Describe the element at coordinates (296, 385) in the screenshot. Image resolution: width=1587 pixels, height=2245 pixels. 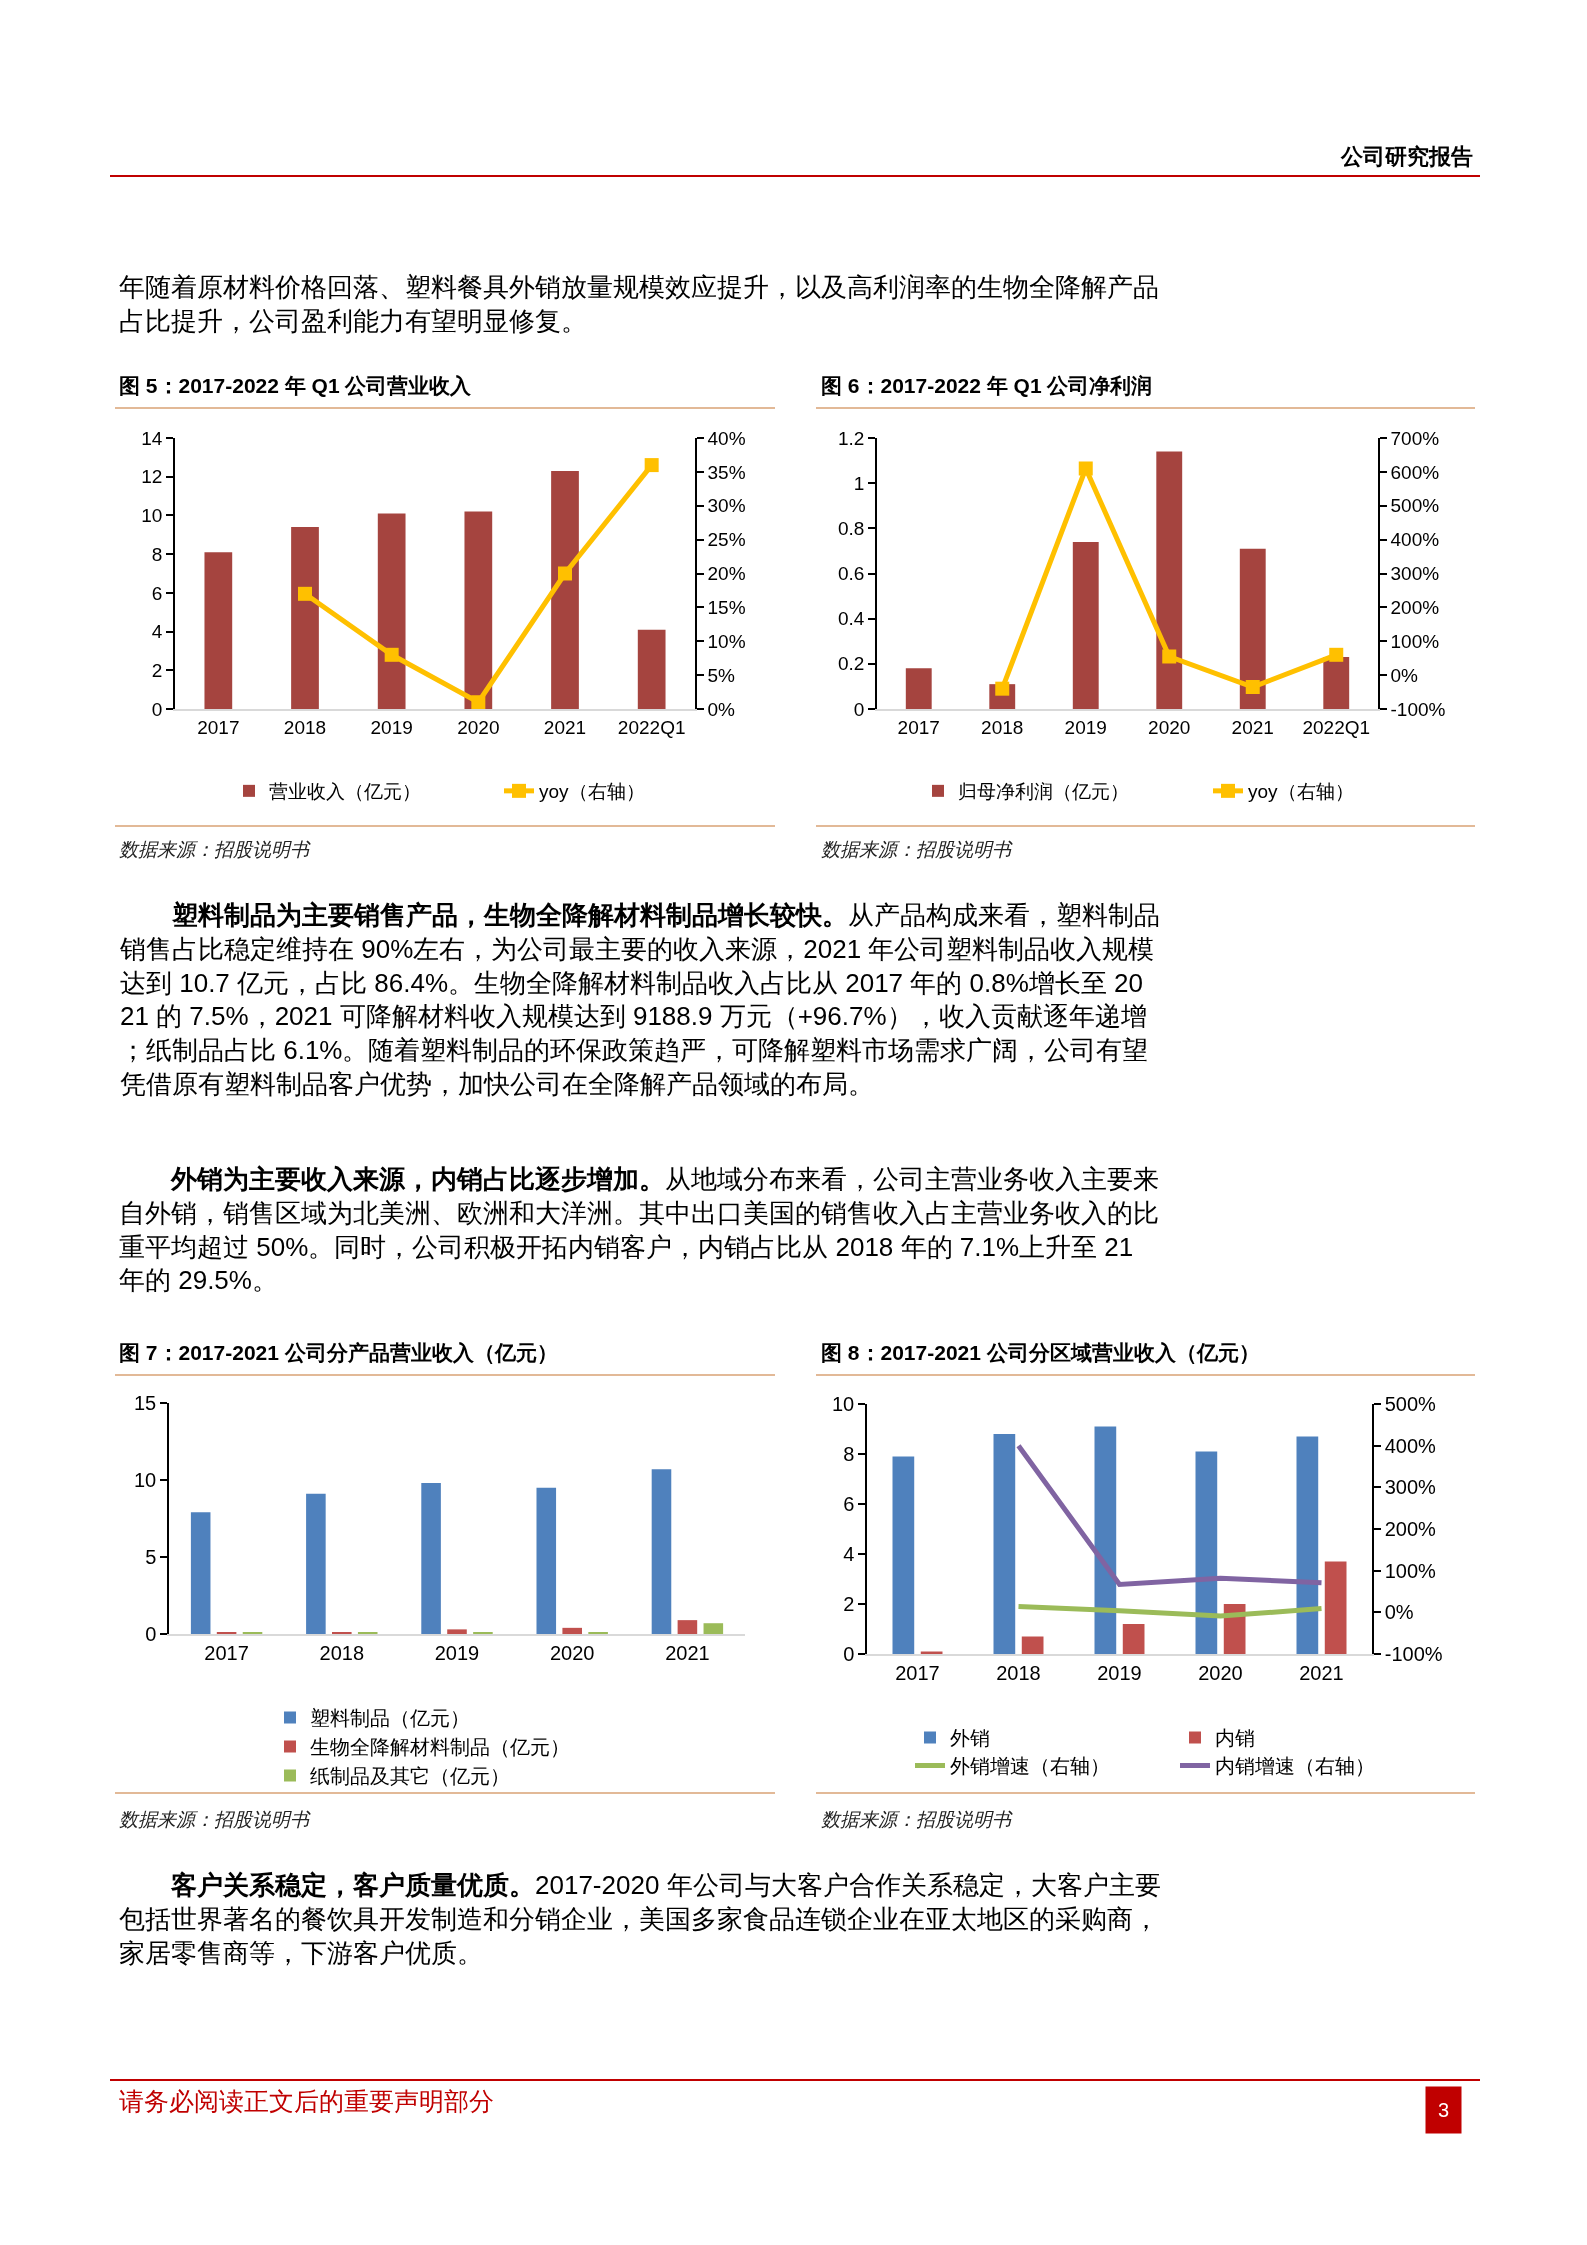
I see `chart-title: 图 5：2017-2022 年 Q1 公司营业收入` at that location.